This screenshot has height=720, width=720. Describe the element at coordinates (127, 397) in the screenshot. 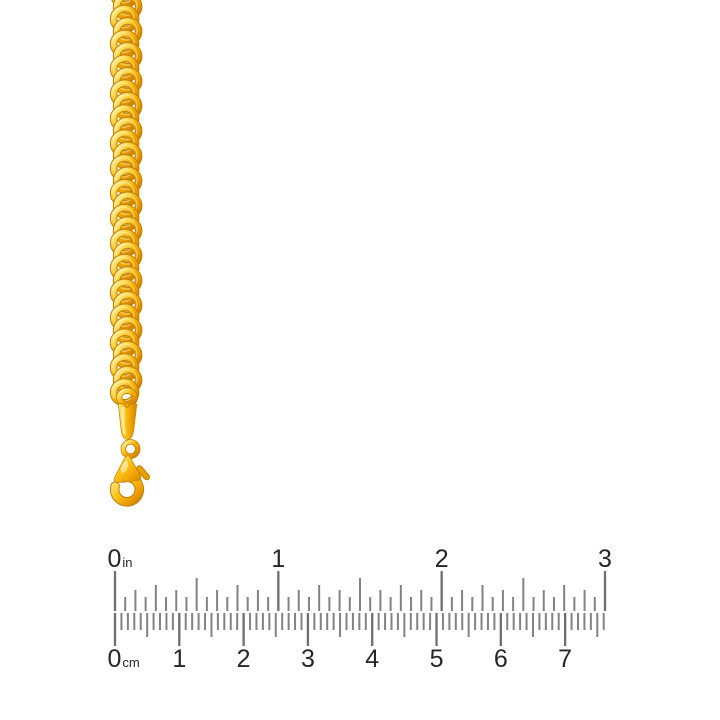

I see `chain-connector-link` at that location.